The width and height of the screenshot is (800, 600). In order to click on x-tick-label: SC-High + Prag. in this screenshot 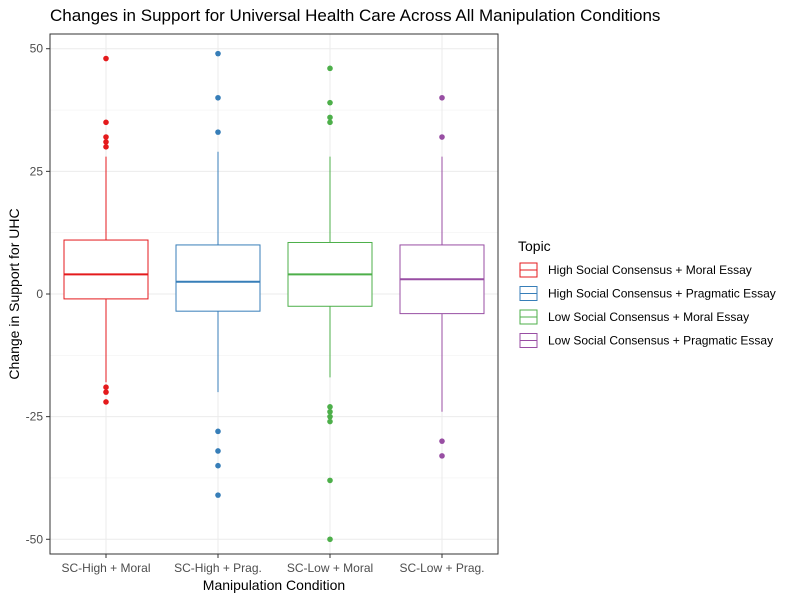, I will do `click(218, 568)`.